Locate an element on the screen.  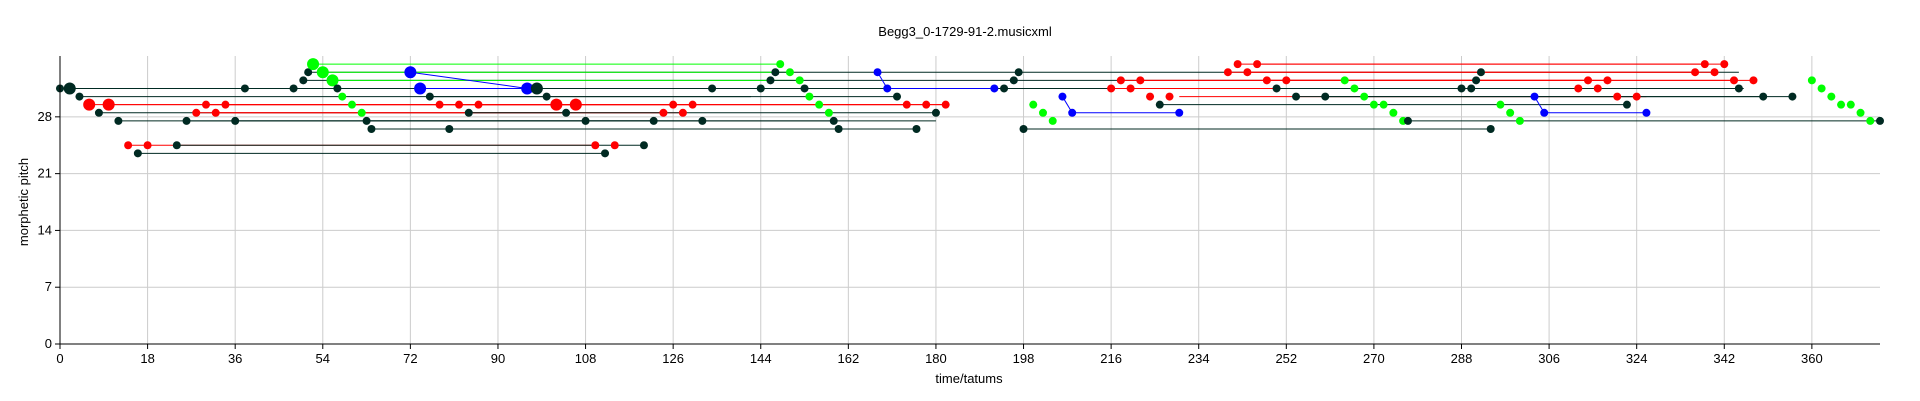
y-tick-label: 14 is located at coordinates (45, 229).